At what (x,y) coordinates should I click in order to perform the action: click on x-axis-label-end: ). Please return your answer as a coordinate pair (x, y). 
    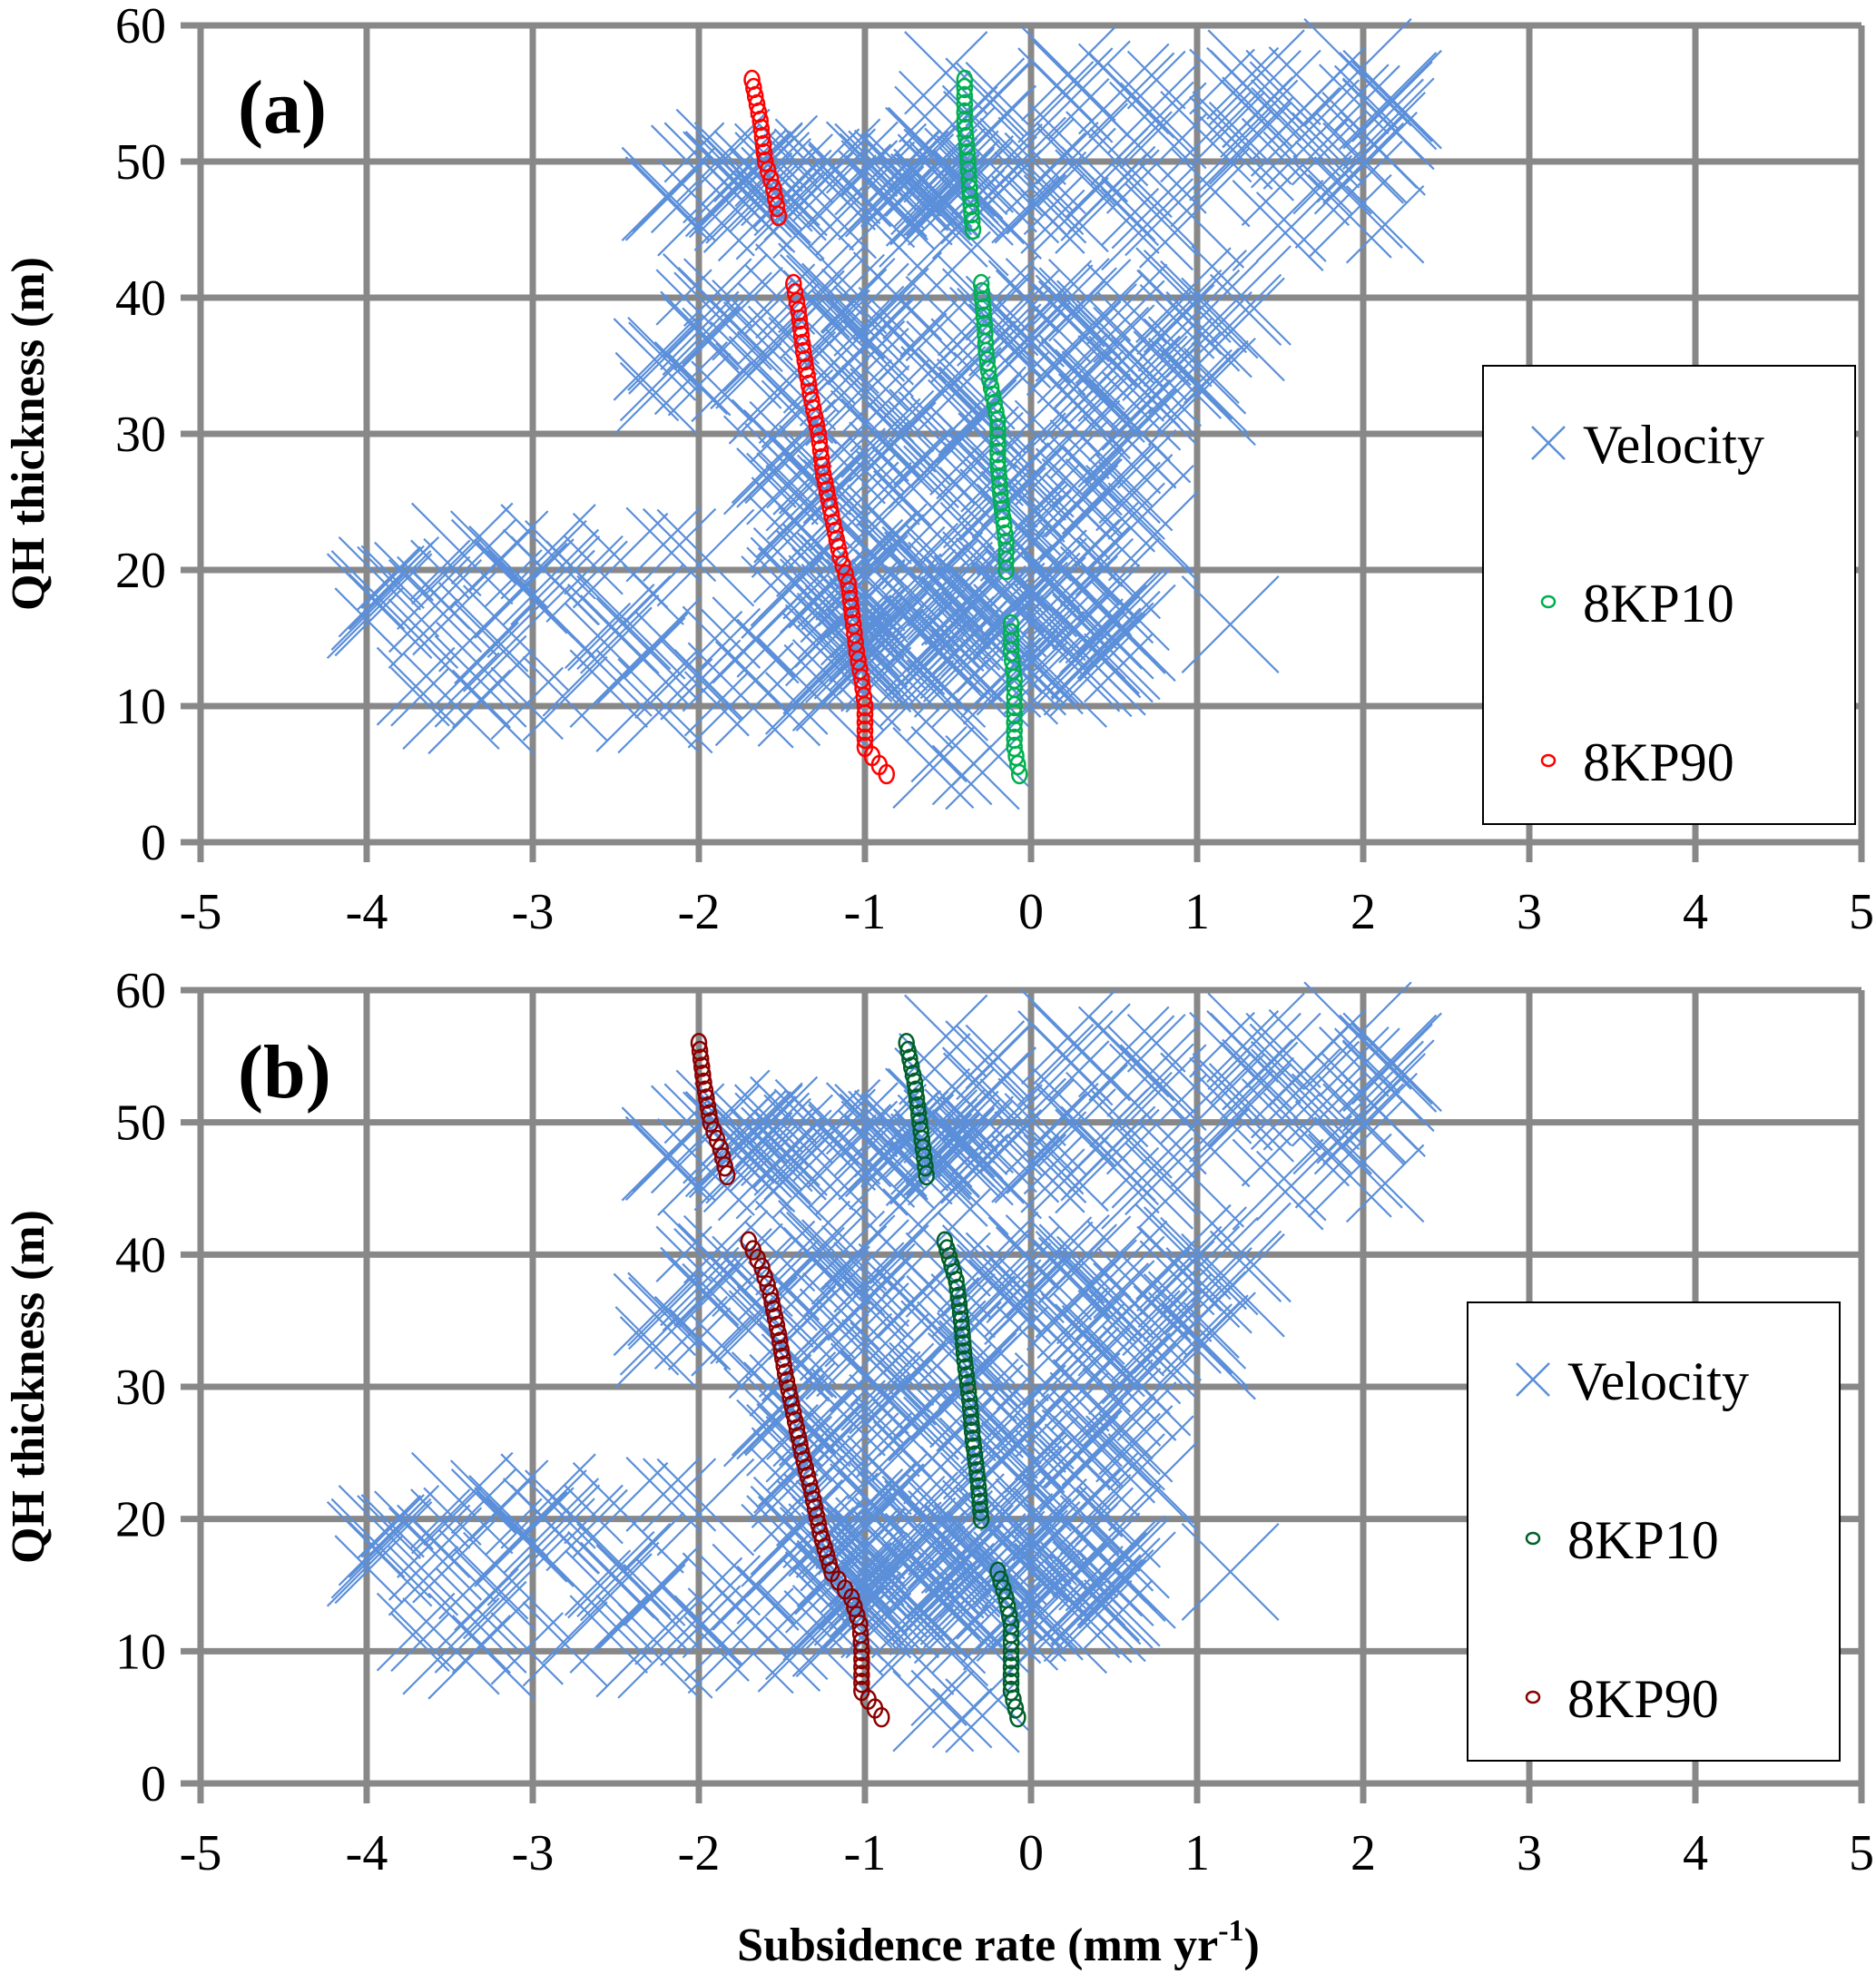
    Looking at the image, I should click on (1252, 1945).